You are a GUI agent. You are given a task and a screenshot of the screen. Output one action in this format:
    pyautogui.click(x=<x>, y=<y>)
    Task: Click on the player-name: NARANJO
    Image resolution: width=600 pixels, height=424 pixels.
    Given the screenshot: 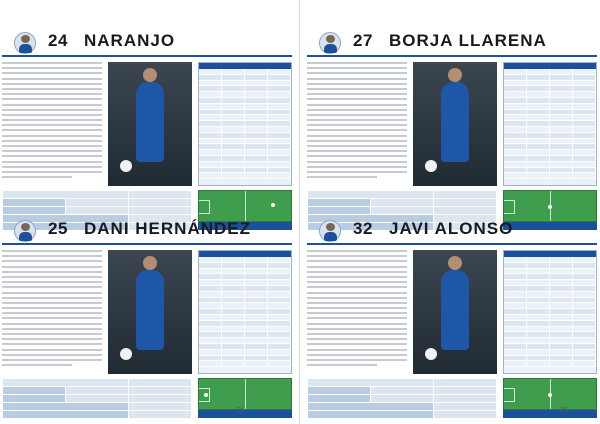 What is the action you would take?
    pyautogui.click(x=130, y=40)
    